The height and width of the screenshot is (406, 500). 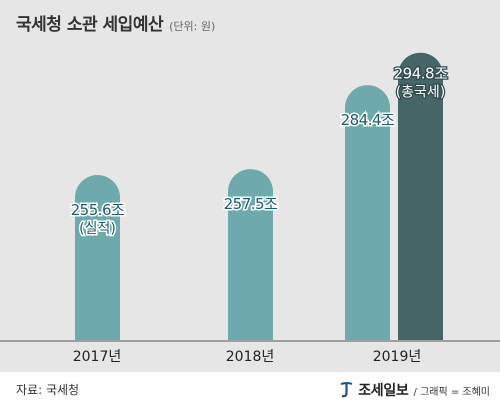 What do you see at coordinates (98, 210) in the screenshot?
I see `bar-value-label-1: 255.6조` at bounding box center [98, 210].